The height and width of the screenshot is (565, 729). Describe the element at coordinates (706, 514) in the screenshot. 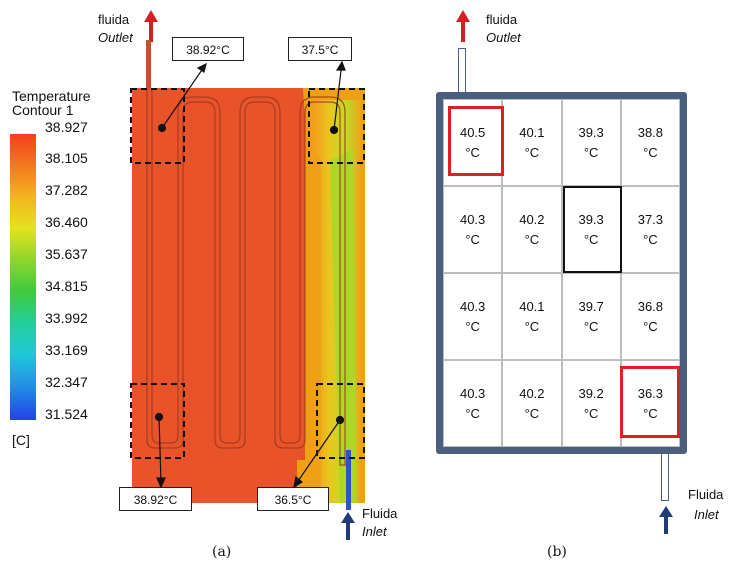

I see `inlet-sublabel-b: Inlet` at that location.